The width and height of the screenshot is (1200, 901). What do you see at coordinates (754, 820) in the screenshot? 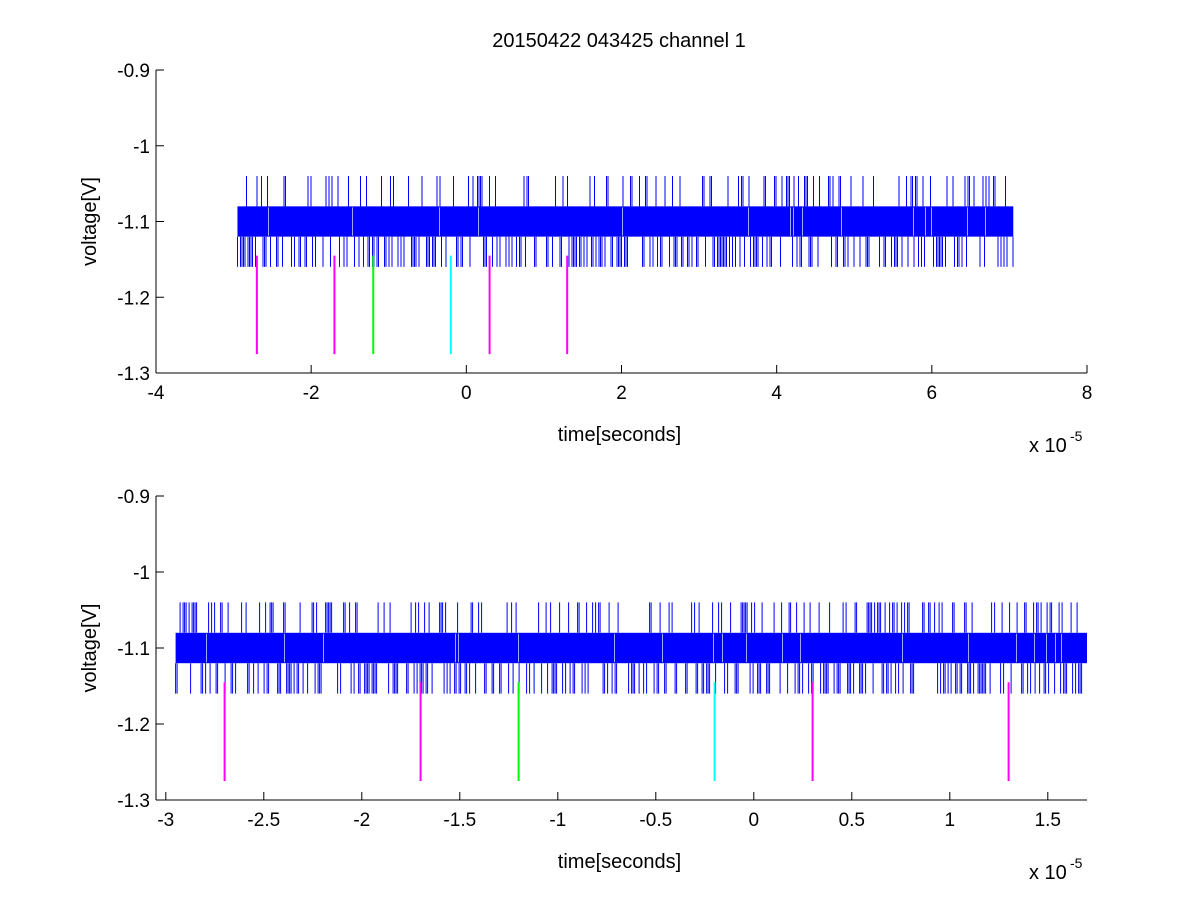
I see `bottom-x-tick-label: 0` at bounding box center [754, 820].